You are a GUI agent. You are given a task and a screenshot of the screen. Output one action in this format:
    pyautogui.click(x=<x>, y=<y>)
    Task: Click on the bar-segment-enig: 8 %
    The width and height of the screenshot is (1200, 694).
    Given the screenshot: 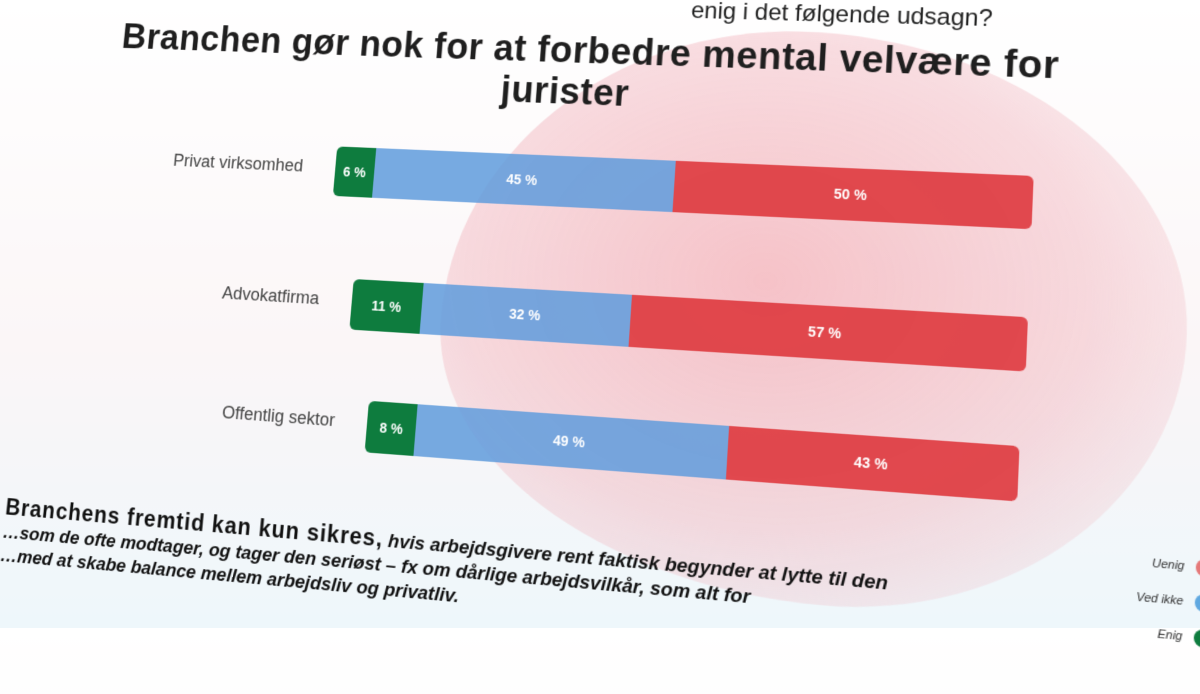 What is the action you would take?
    pyautogui.click(x=391, y=428)
    